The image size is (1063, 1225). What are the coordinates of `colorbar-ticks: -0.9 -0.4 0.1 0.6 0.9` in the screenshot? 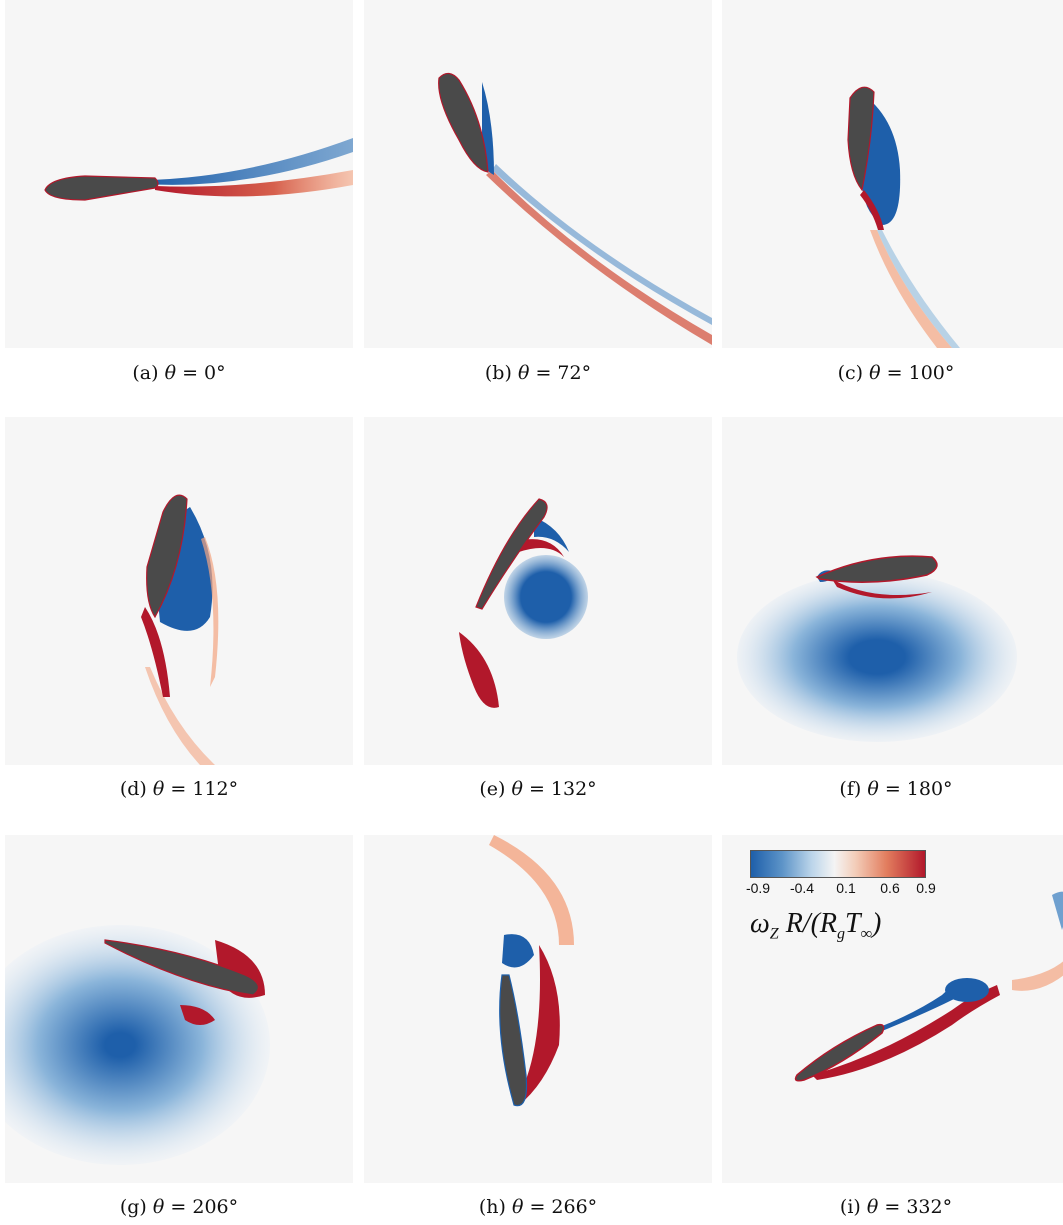 It's located at (843, 889).